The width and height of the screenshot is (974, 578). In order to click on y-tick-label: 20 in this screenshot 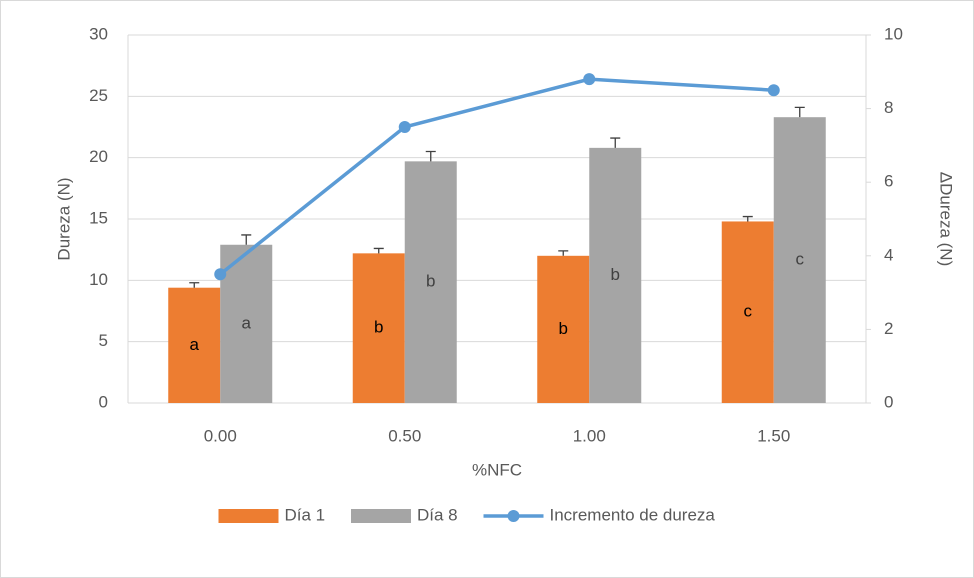, I will do `click(98, 156)`.